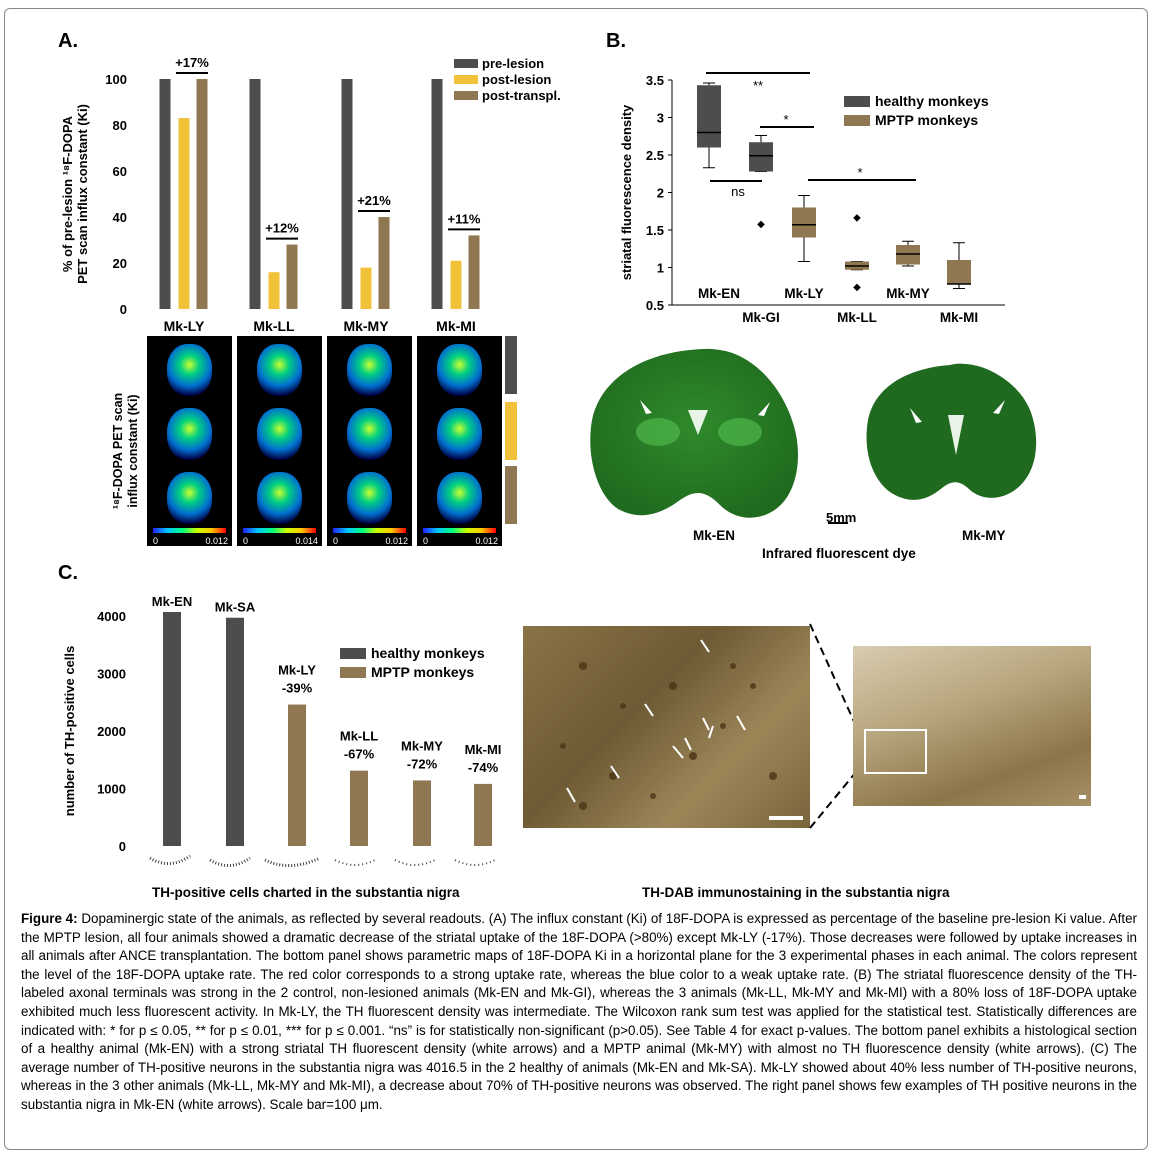  I want to click on c-ytick-label: 0, so click(122, 846).